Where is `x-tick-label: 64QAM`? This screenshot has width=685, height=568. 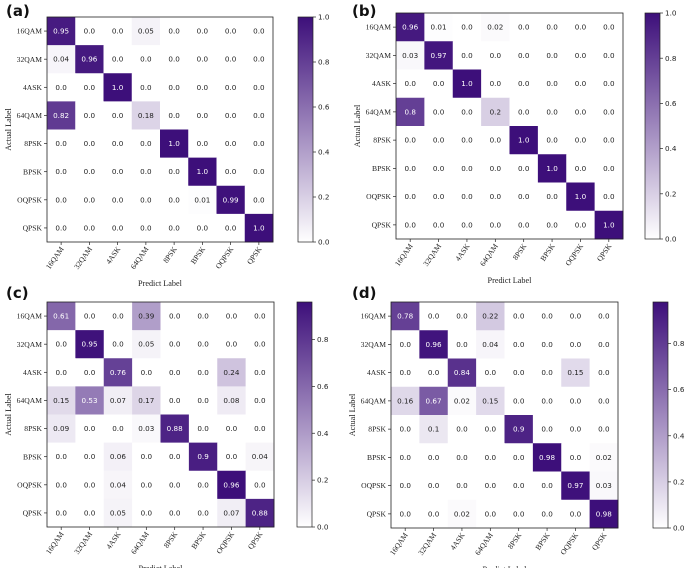 x-tick-label: 64QAM is located at coordinates (140, 258).